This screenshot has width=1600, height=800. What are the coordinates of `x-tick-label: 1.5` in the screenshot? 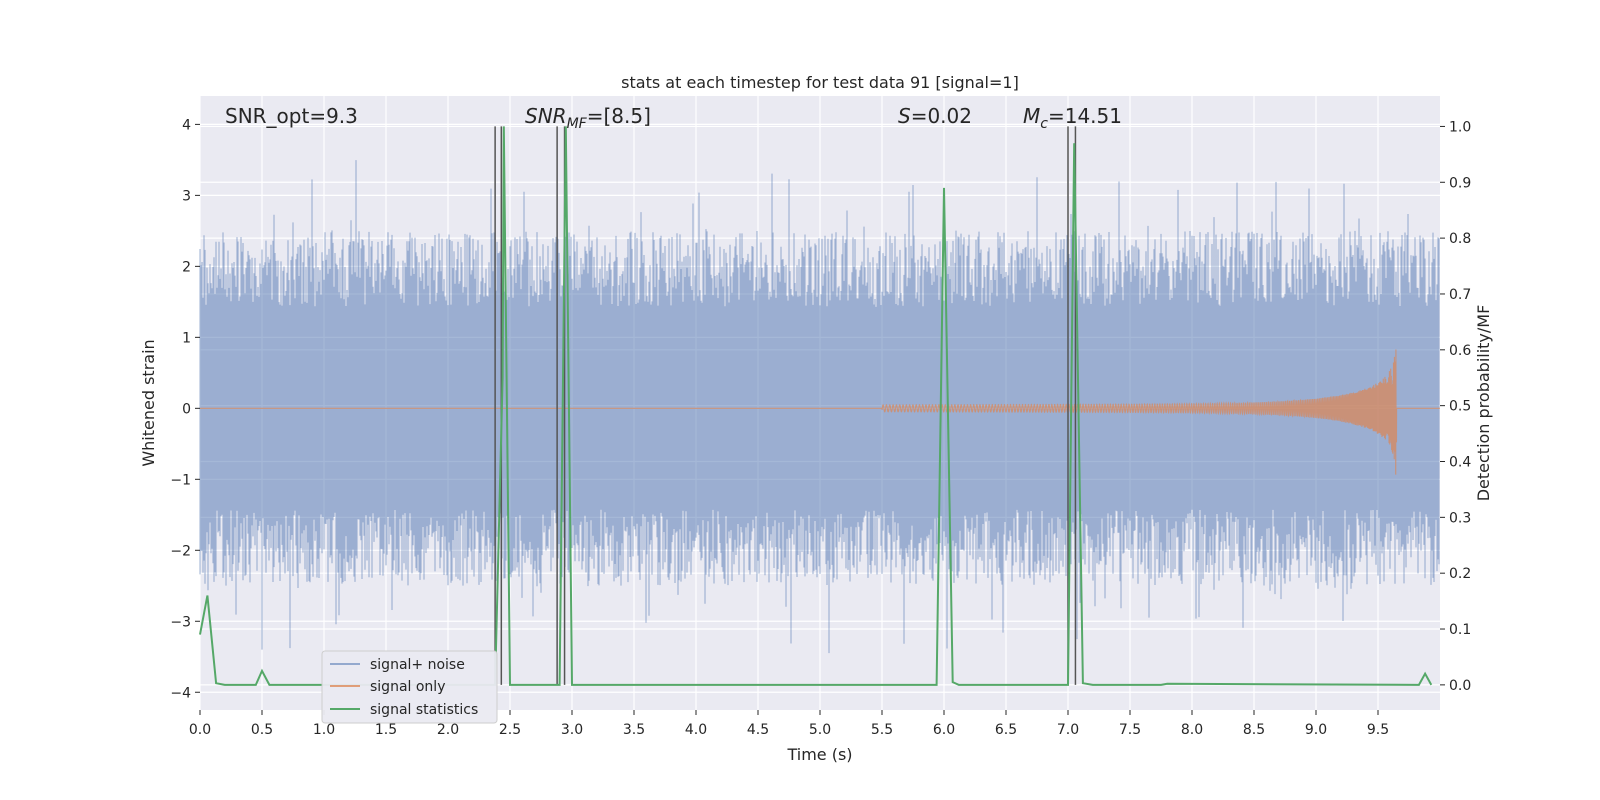 It's located at (386, 730).